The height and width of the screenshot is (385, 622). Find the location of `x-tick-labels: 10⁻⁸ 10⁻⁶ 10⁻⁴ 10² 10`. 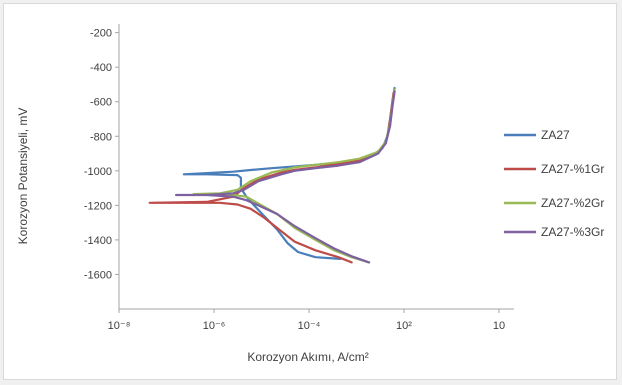

x-tick-labels: 10⁻⁸ 10⁻⁶ 10⁻⁴ 10² 10 is located at coordinates (306, 320).